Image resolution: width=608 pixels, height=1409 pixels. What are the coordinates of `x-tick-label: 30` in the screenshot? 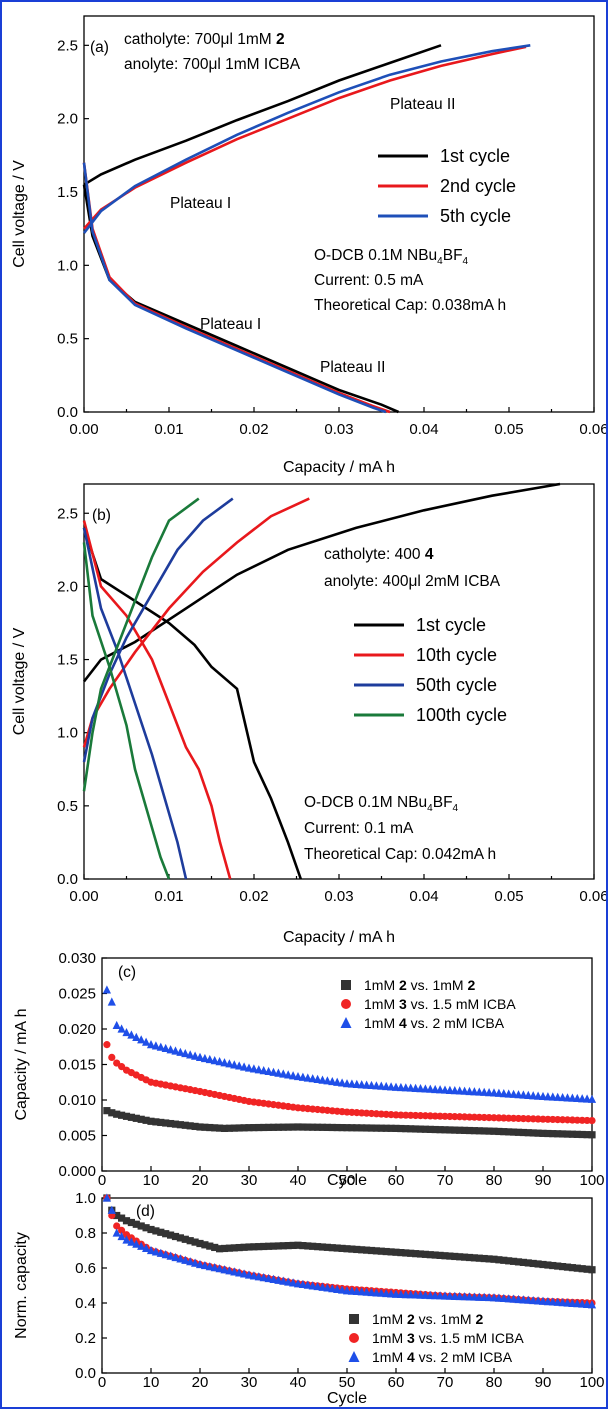 It's located at (249, 1180).